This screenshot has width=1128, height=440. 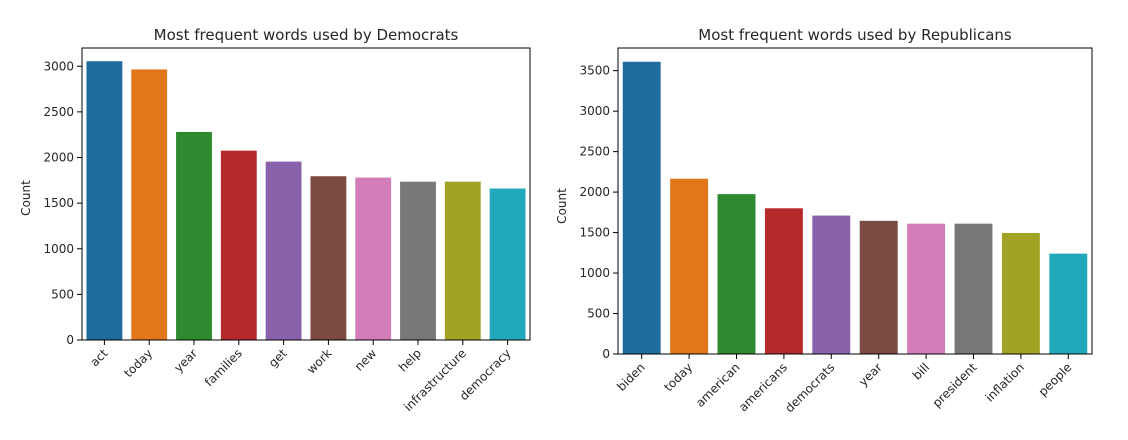 What do you see at coordinates (736, 274) in the screenshot?
I see `bar-american` at bounding box center [736, 274].